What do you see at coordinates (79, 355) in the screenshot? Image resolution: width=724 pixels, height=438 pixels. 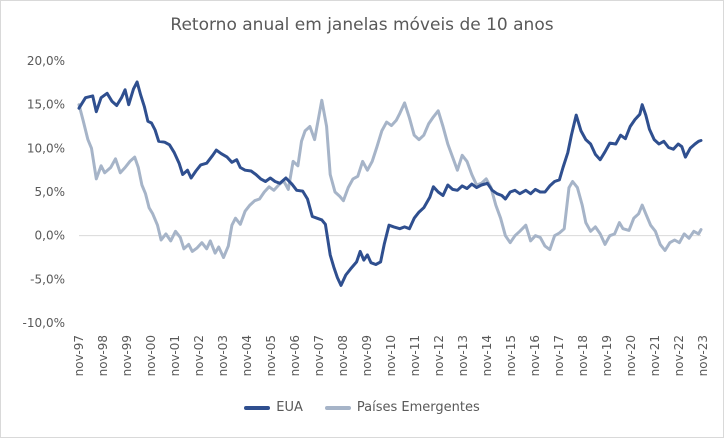 I see `x-tick-label: nov-97` at bounding box center [79, 355].